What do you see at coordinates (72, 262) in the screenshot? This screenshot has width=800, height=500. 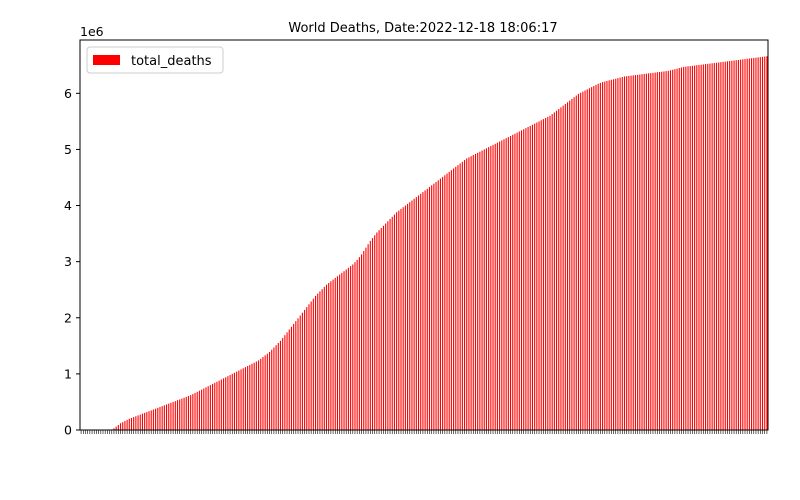 I see `y-axis: 0 1 2 3 4 5 6` at bounding box center [72, 262].